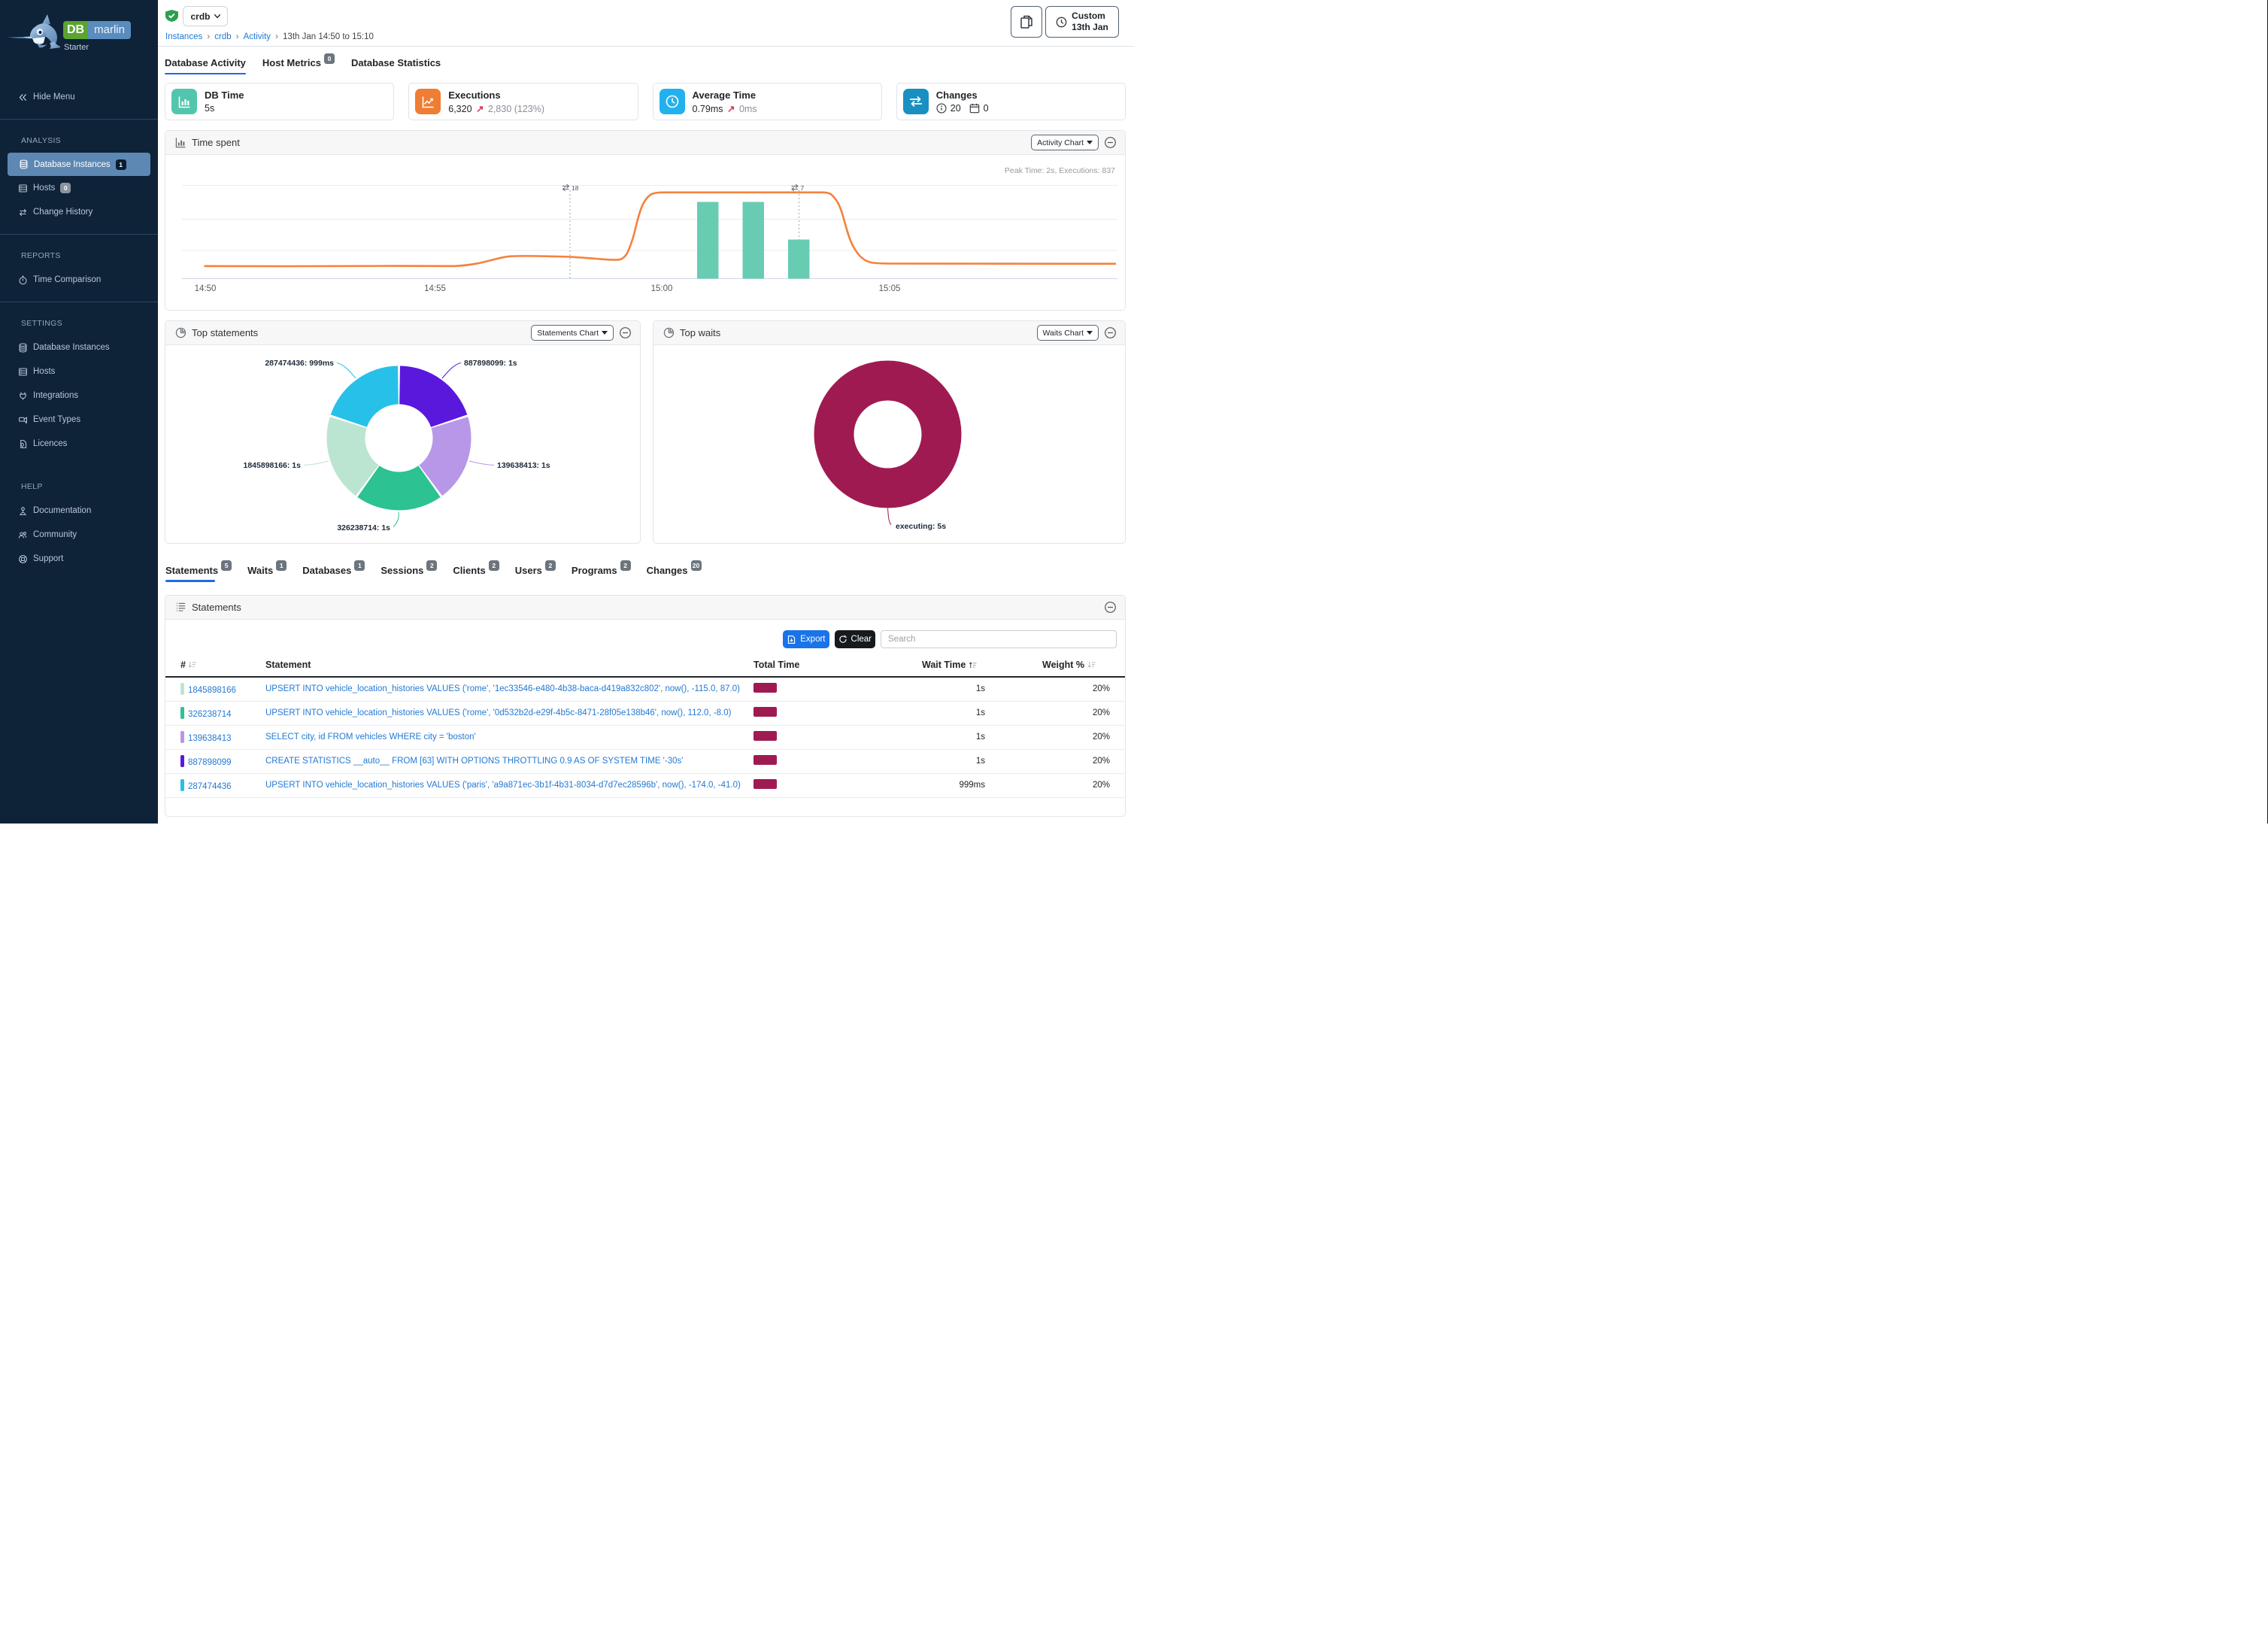 The height and width of the screenshot is (1647, 2268). Describe the element at coordinates (206, 288) in the screenshot. I see `svg-text: 14:50` at that location.